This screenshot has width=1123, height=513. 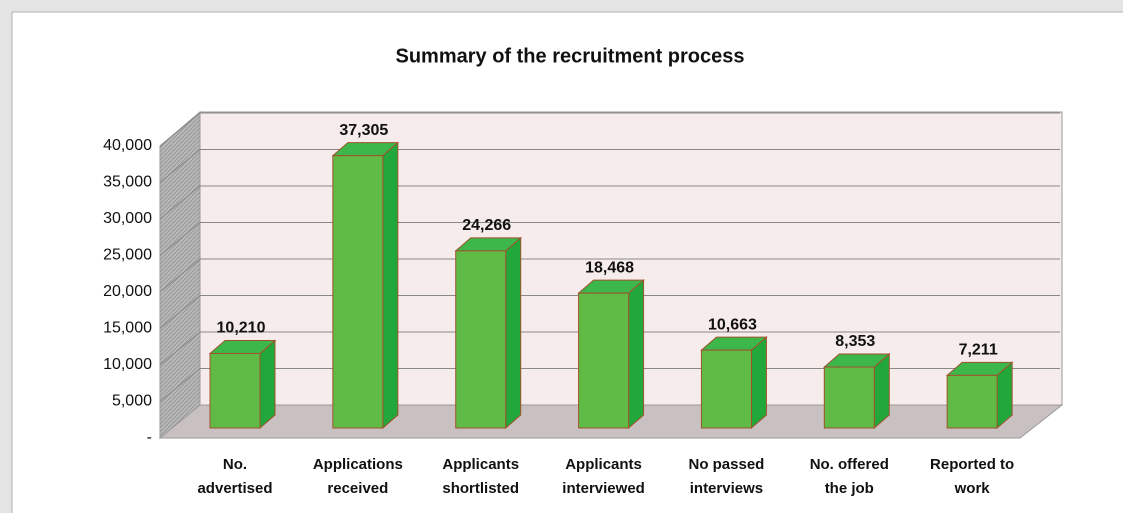 What do you see at coordinates (972, 476) in the screenshot?
I see `x-tick-label: Reported to work` at bounding box center [972, 476].